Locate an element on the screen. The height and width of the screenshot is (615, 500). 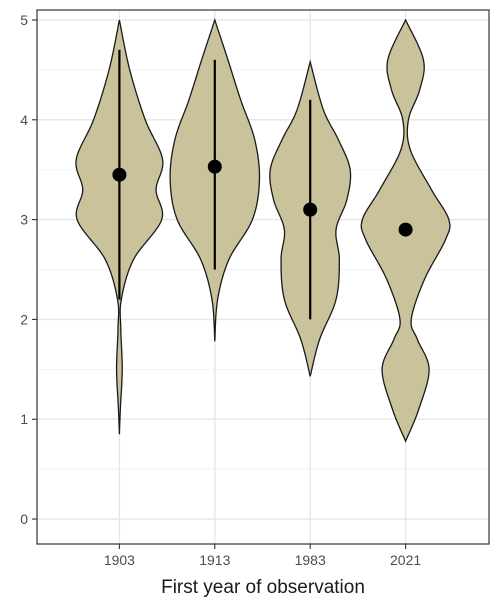
y-tick-label: 1 is located at coordinates (24, 419).